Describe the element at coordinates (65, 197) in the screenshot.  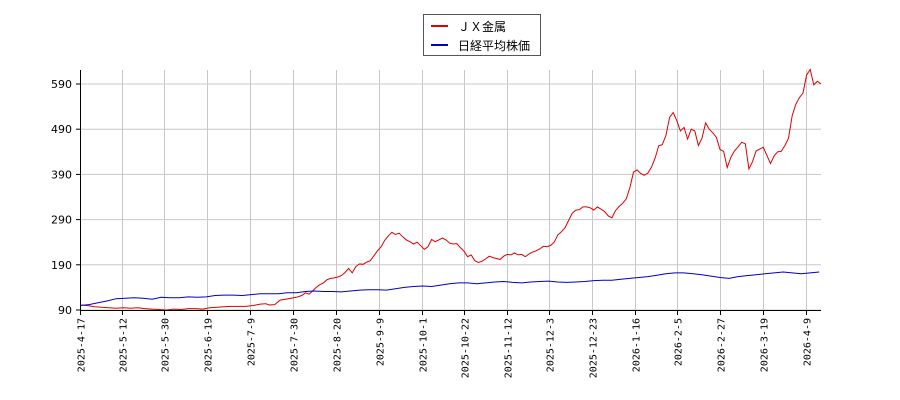
I see `y-axis-ticks: 90 190 290 390 490 590` at that location.